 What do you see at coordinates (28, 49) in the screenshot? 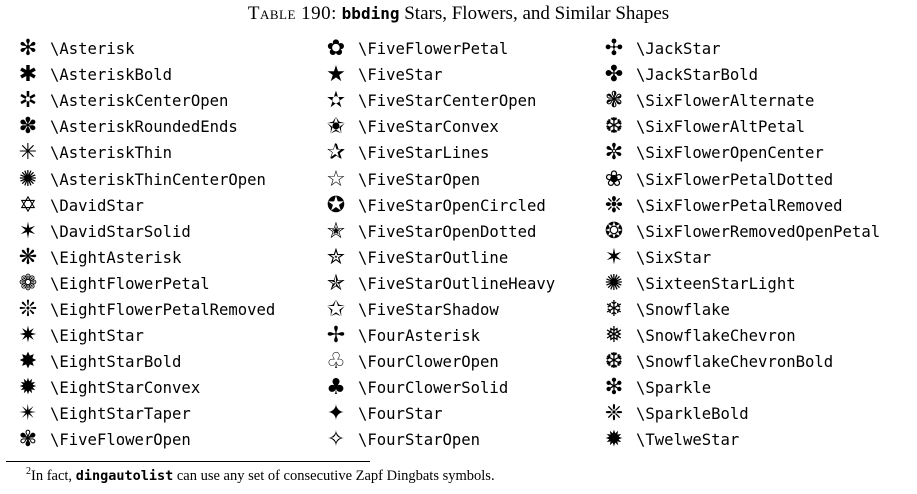
I see `asterisk-icon: ✻` at bounding box center [28, 49].